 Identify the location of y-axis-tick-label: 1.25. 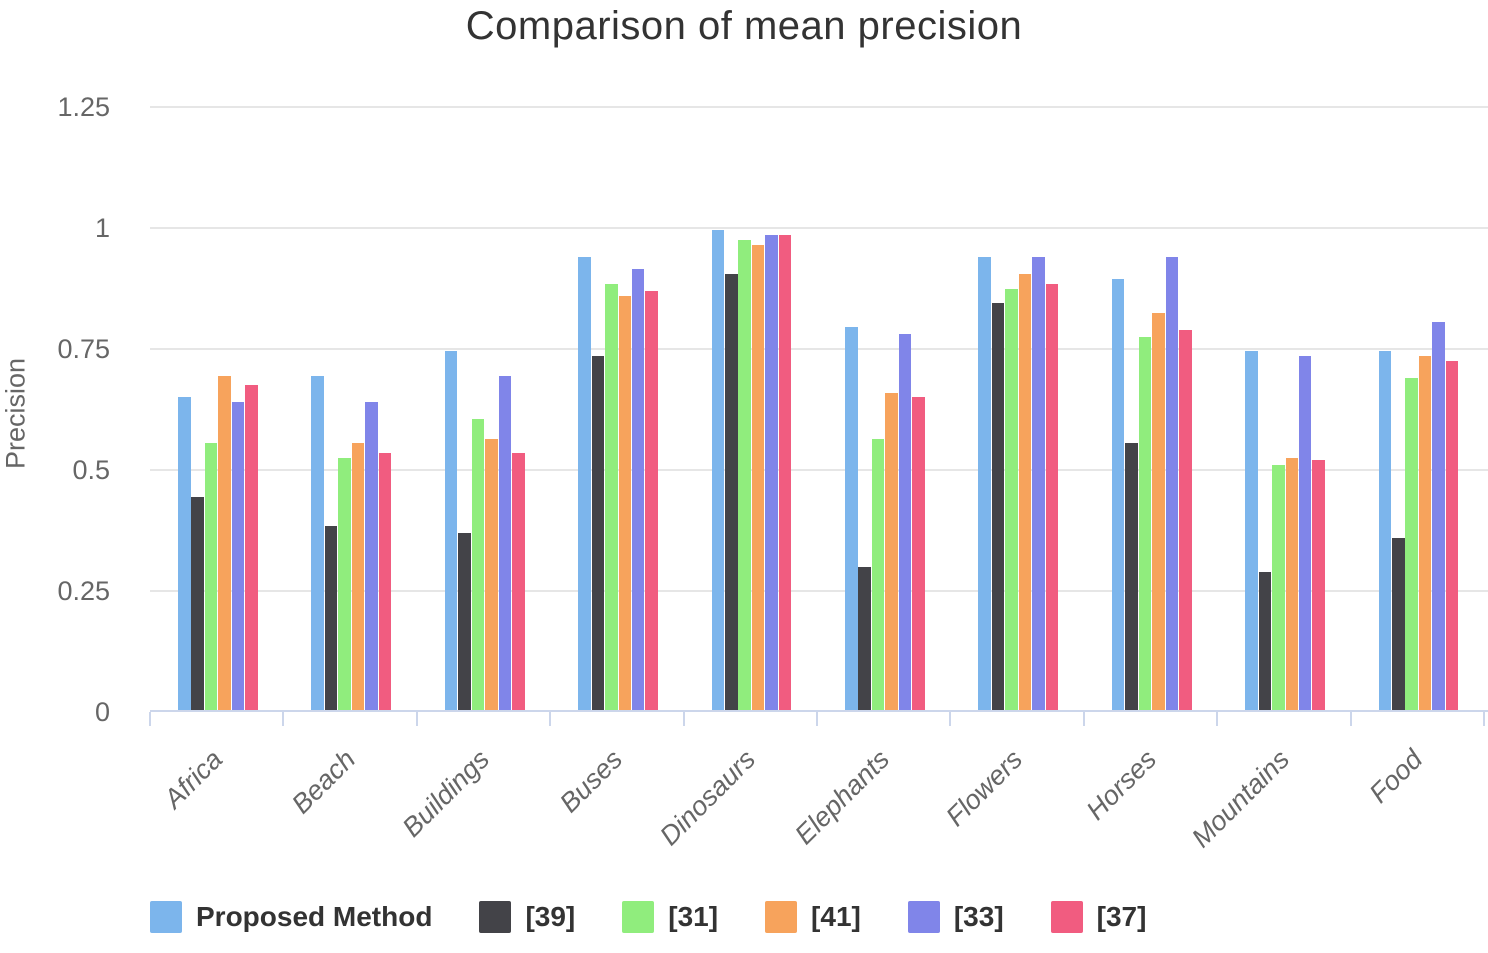
(83, 107).